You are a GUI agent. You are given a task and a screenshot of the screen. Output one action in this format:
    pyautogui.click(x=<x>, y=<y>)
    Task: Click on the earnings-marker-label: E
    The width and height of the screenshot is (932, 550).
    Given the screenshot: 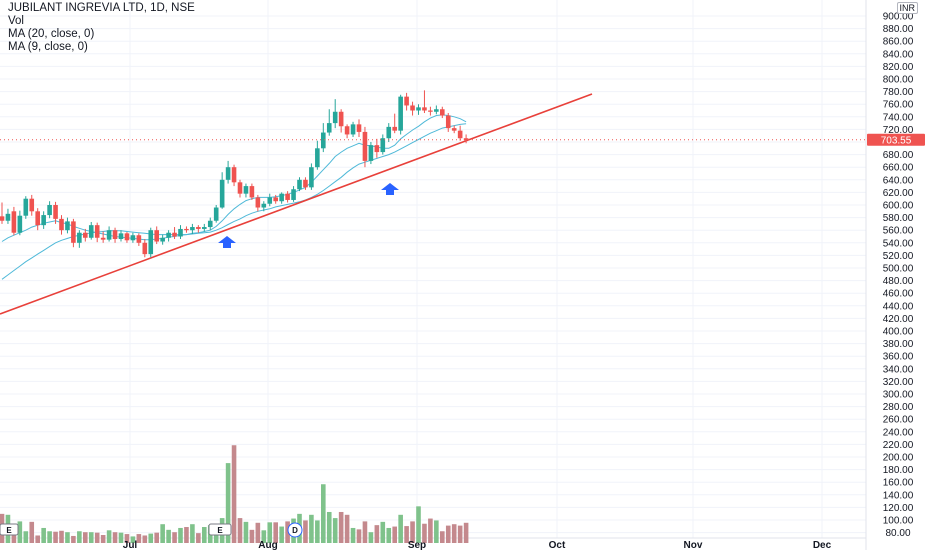 What is the action you would take?
    pyautogui.click(x=9, y=530)
    